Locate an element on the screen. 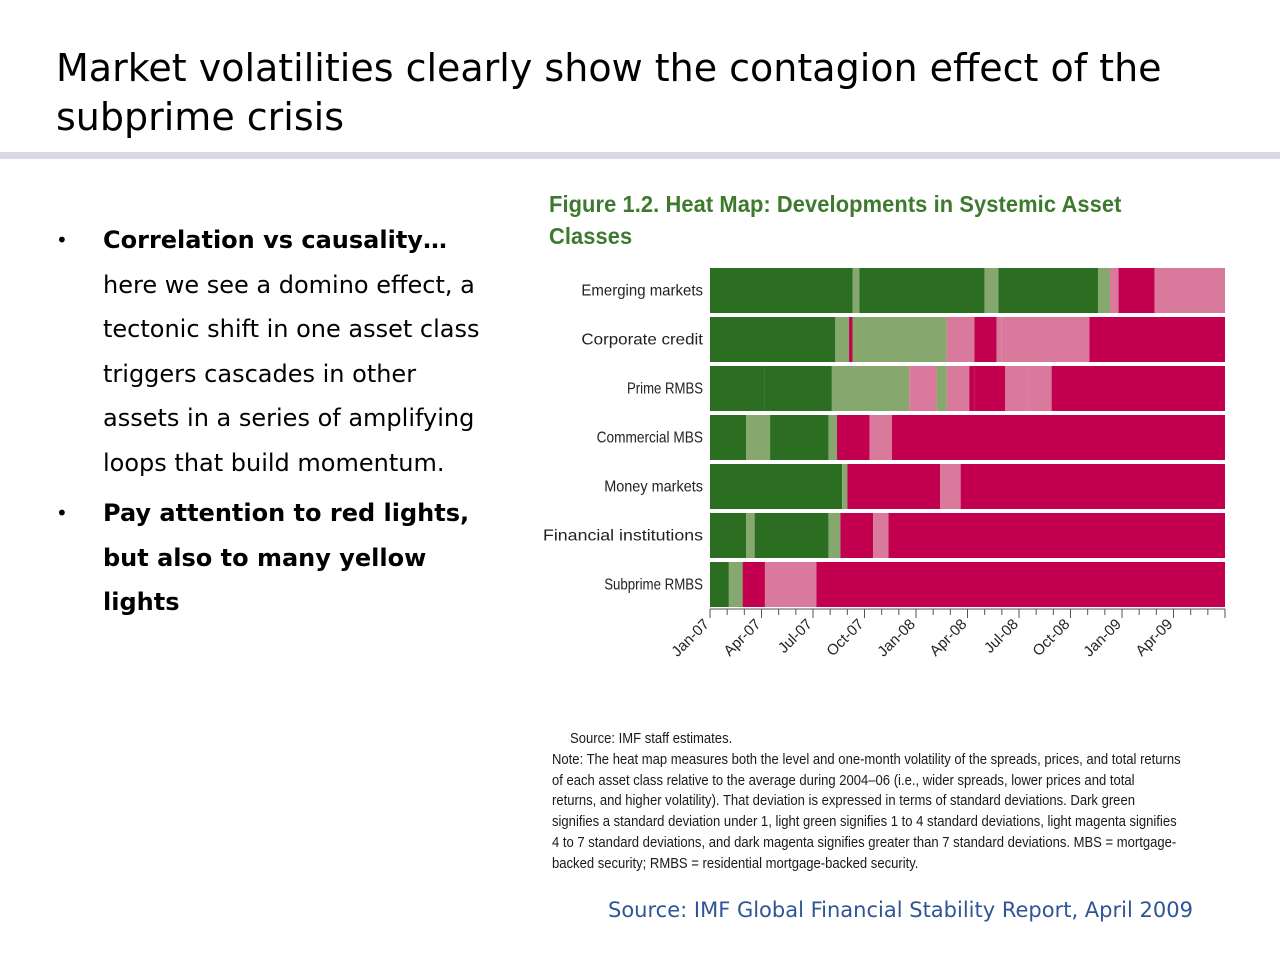 This screenshot has width=1280, height=960. x-tick-label: Apr-08 is located at coordinates (948, 638).